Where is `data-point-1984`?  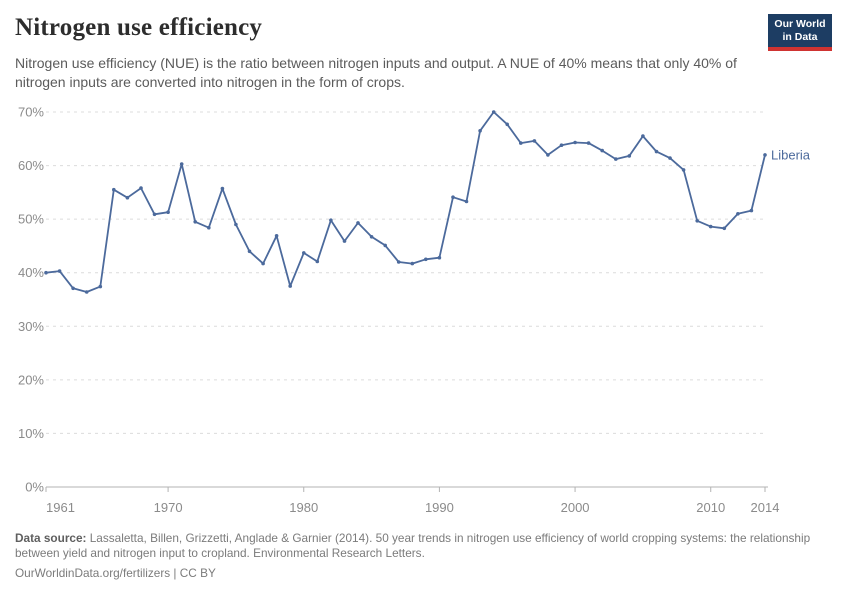 data-point-1984 is located at coordinates (358, 223).